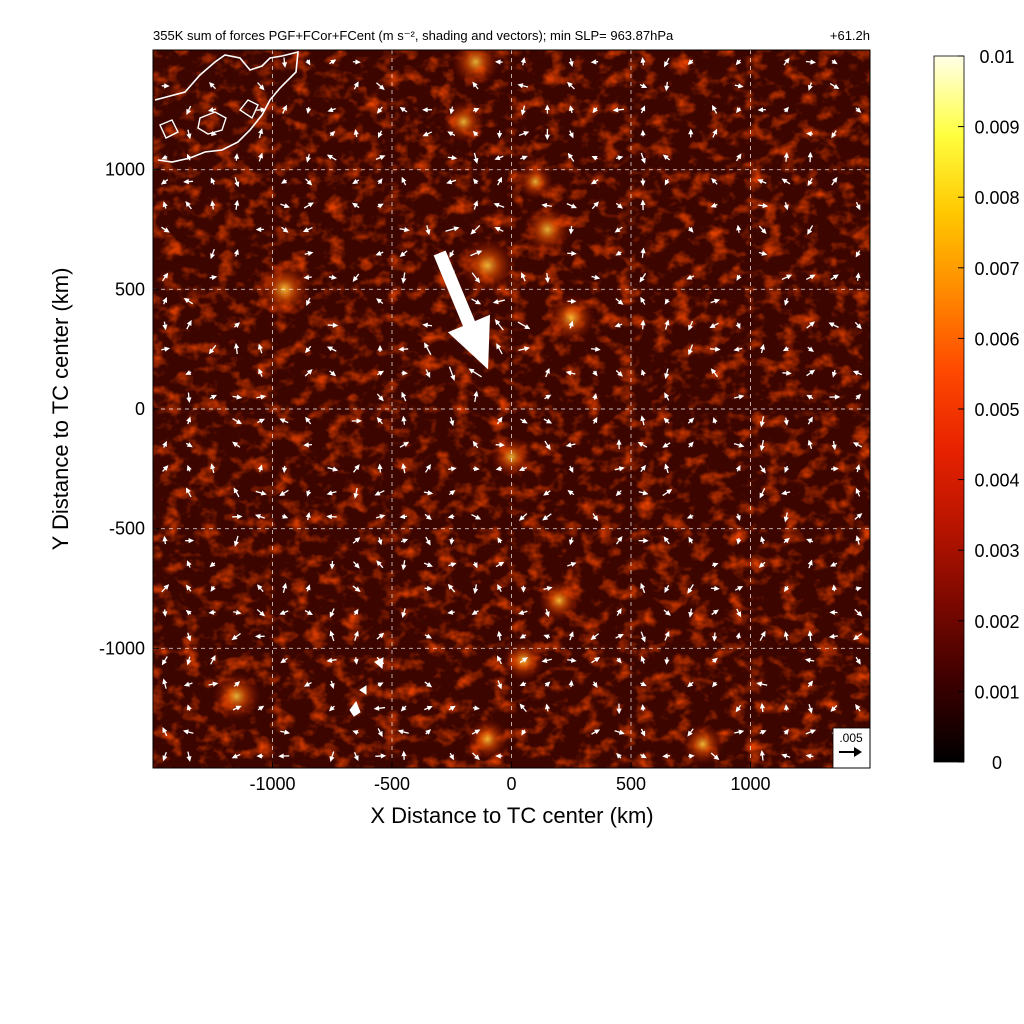 Image resolution: width=1024 pixels, height=1024 pixels. Describe the element at coordinates (125, 170) in the screenshot. I see `y-tick-label: 1000` at that location.